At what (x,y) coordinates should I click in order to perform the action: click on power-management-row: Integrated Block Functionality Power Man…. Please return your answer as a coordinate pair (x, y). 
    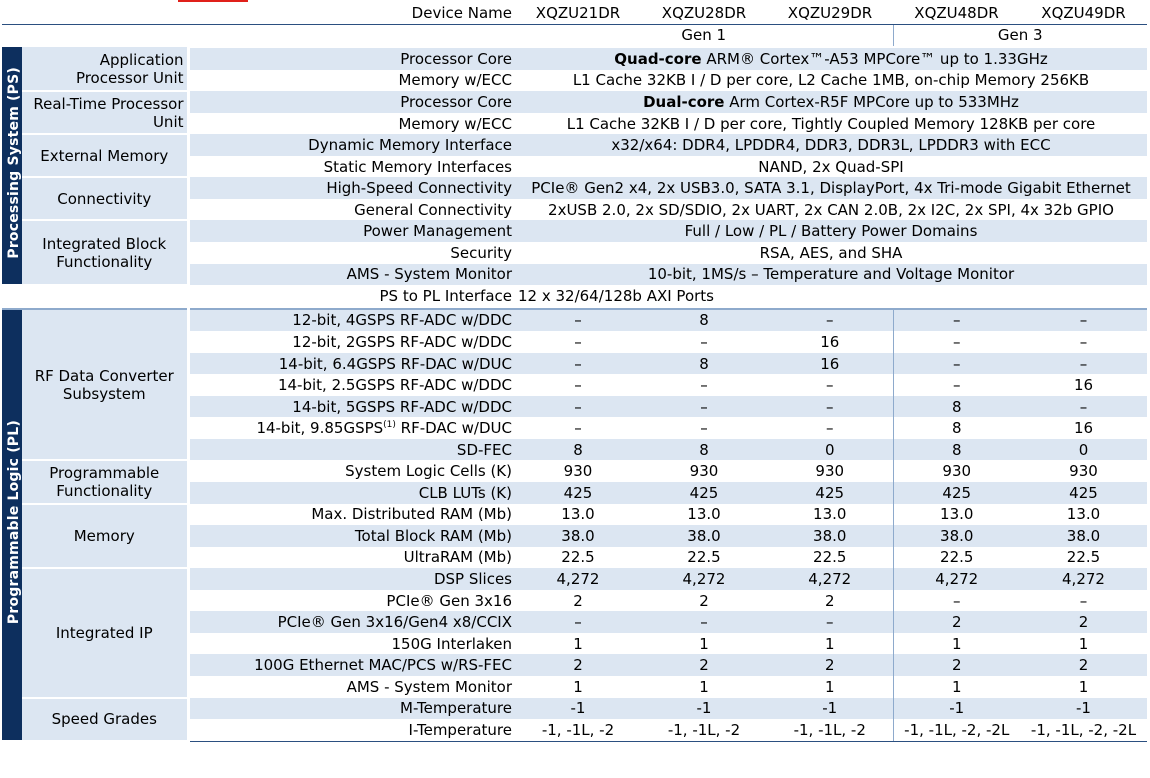
    Looking at the image, I should click on (574, 253).